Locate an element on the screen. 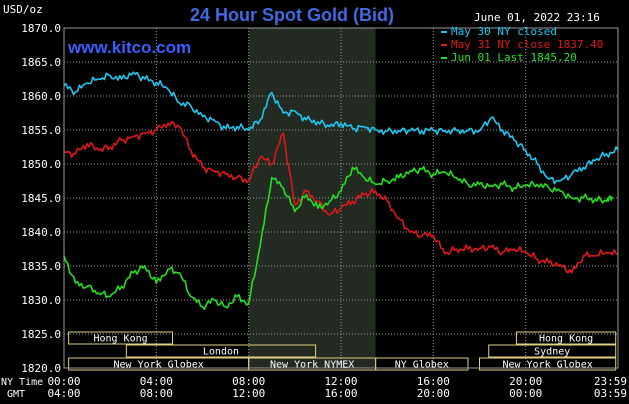 This screenshot has width=629, height=404. x-tick-label-ny: 00:00 is located at coordinates (63, 381).